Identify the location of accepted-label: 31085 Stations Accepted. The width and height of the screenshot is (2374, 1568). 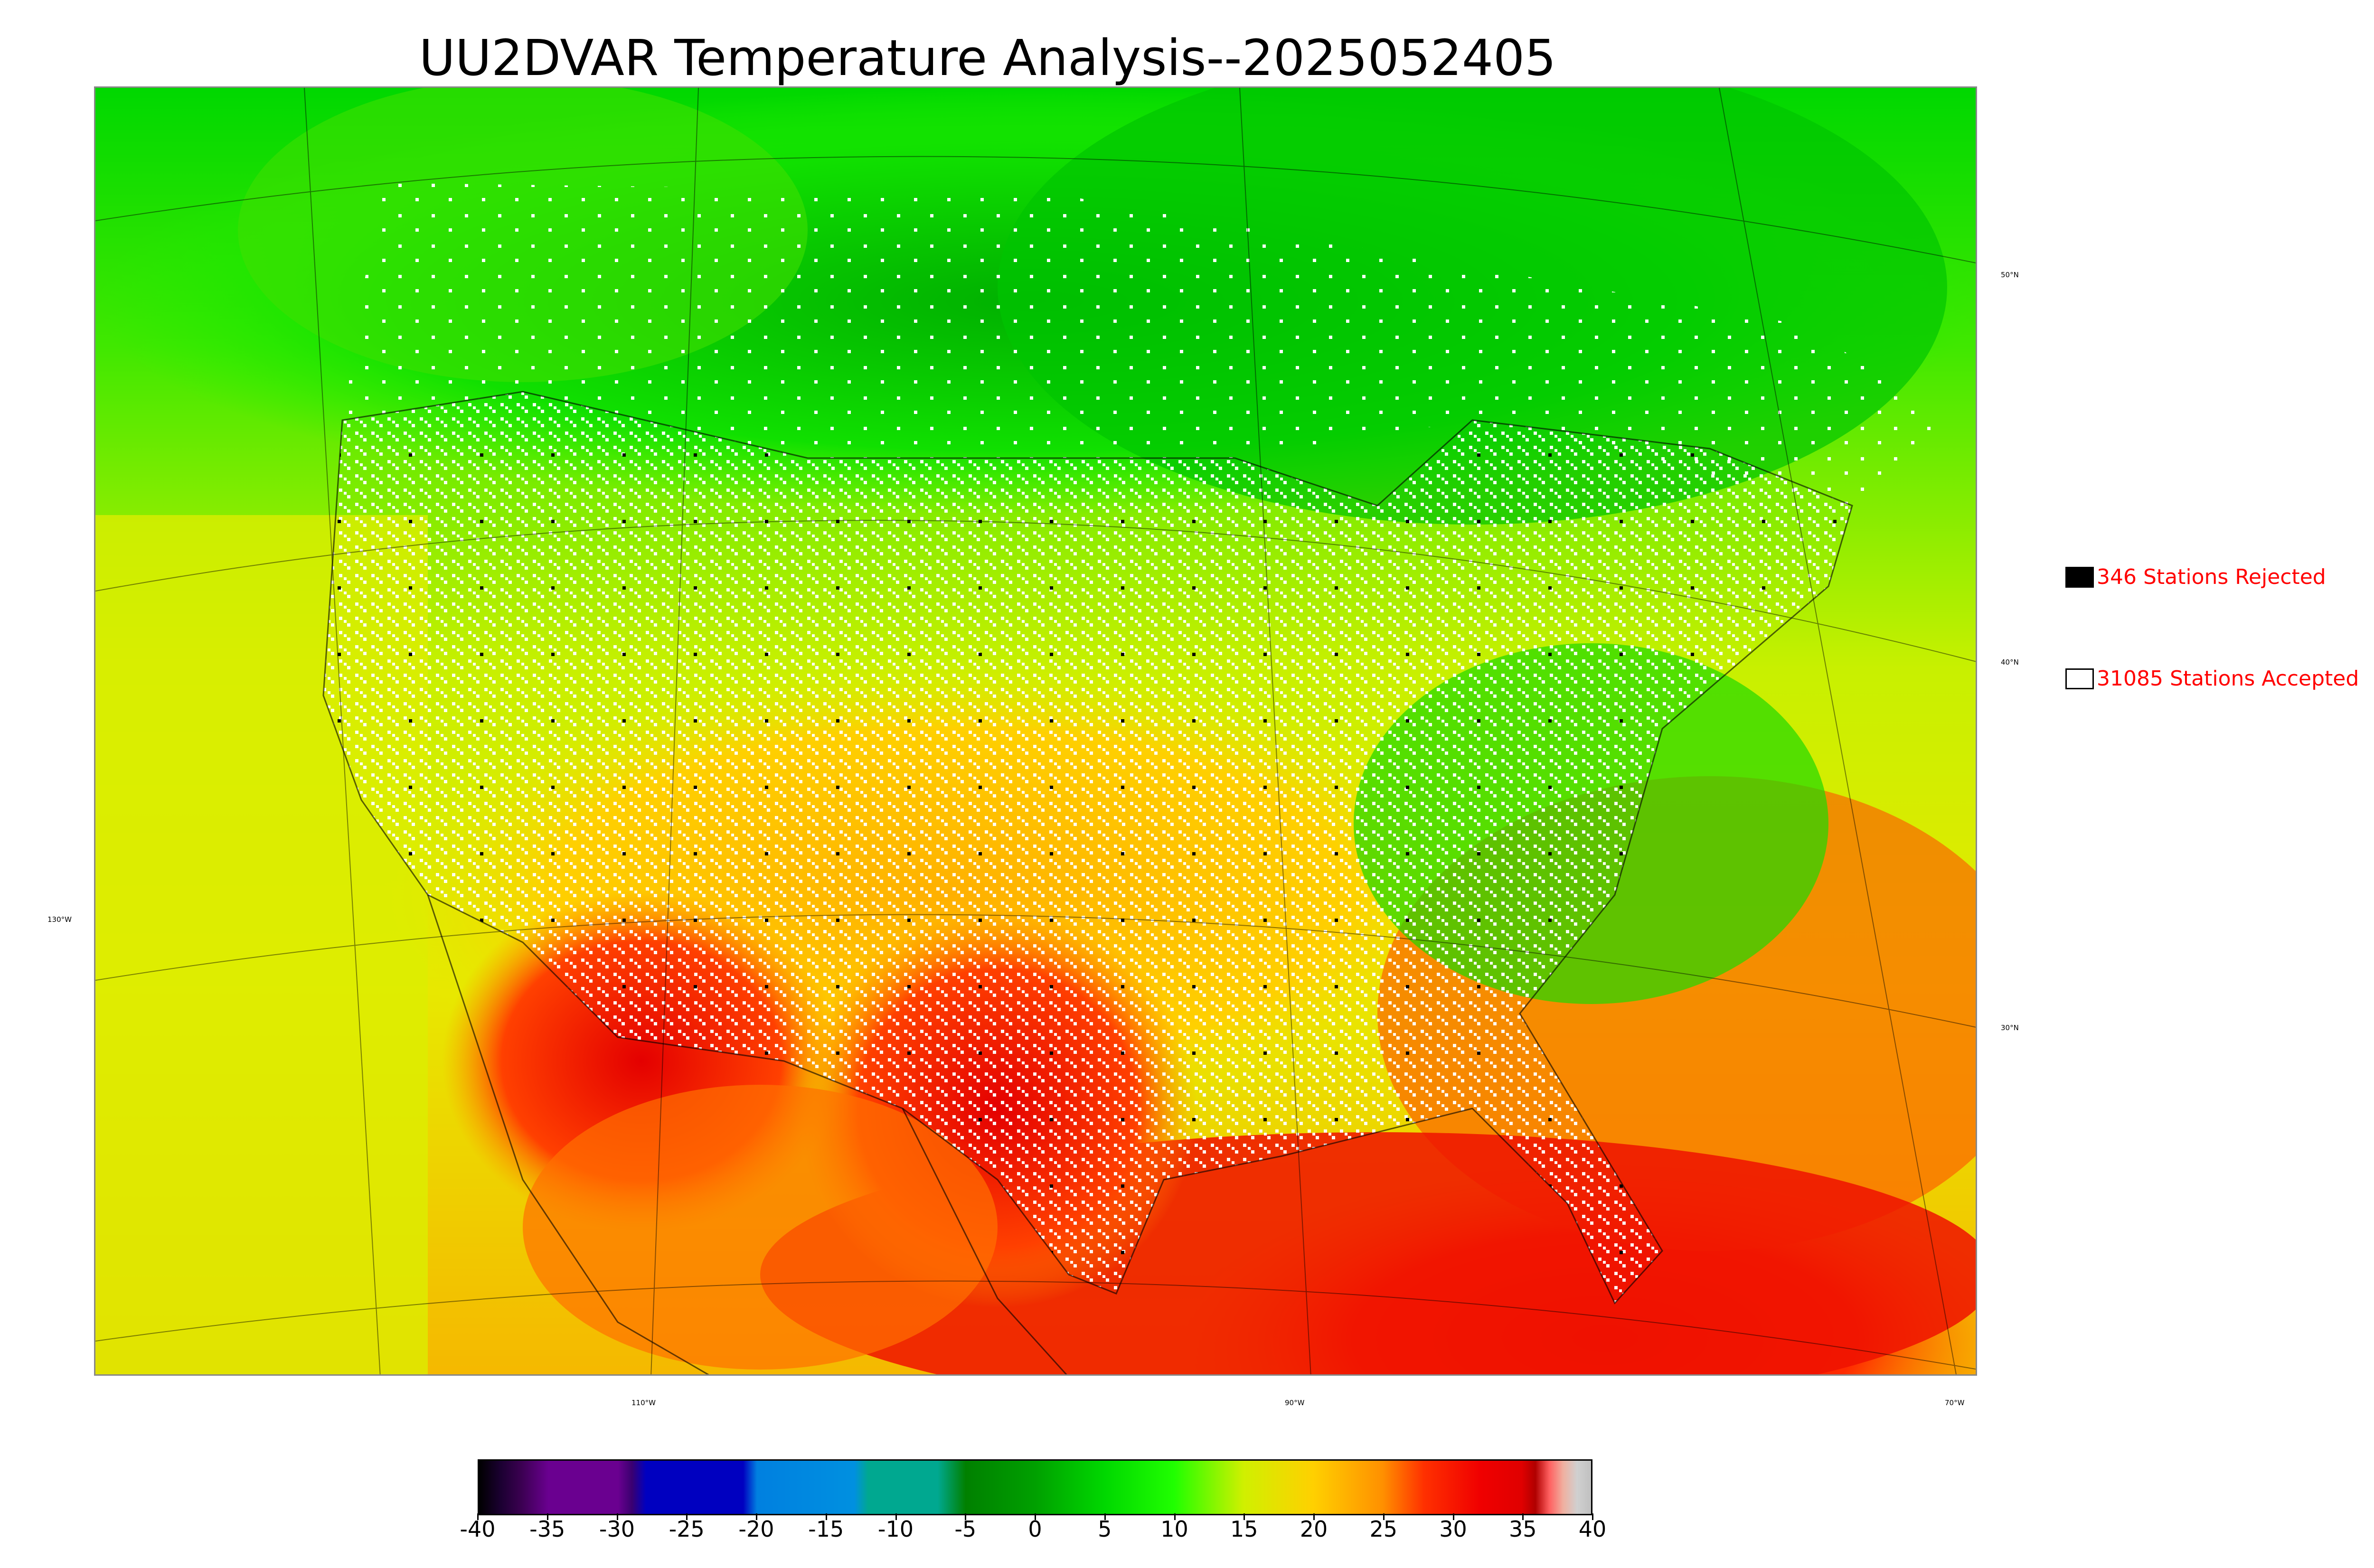
(2228, 679).